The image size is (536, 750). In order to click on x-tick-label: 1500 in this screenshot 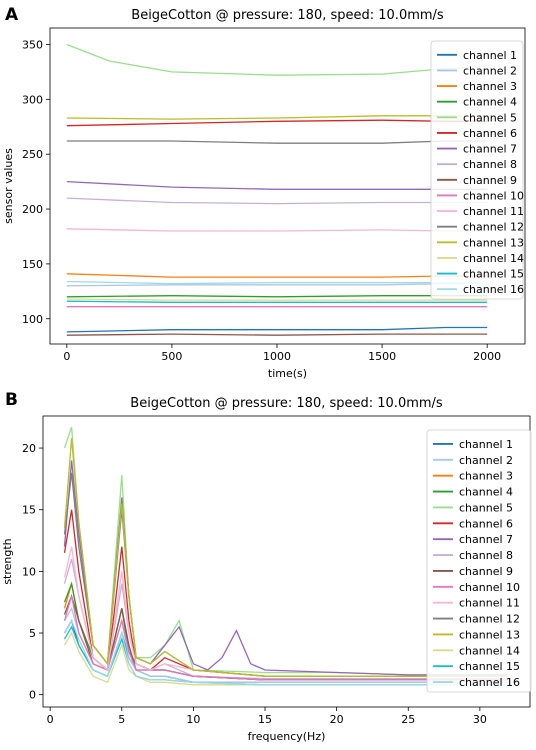, I will do `click(382, 356)`.